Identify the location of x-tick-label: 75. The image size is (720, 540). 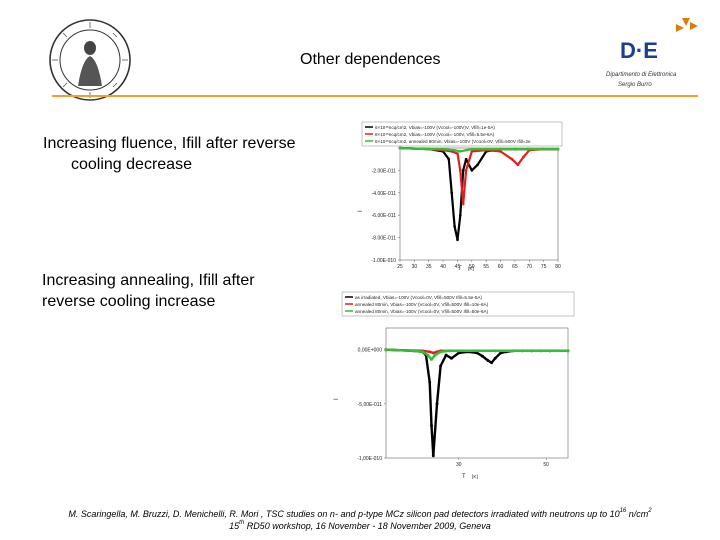
(544, 267).